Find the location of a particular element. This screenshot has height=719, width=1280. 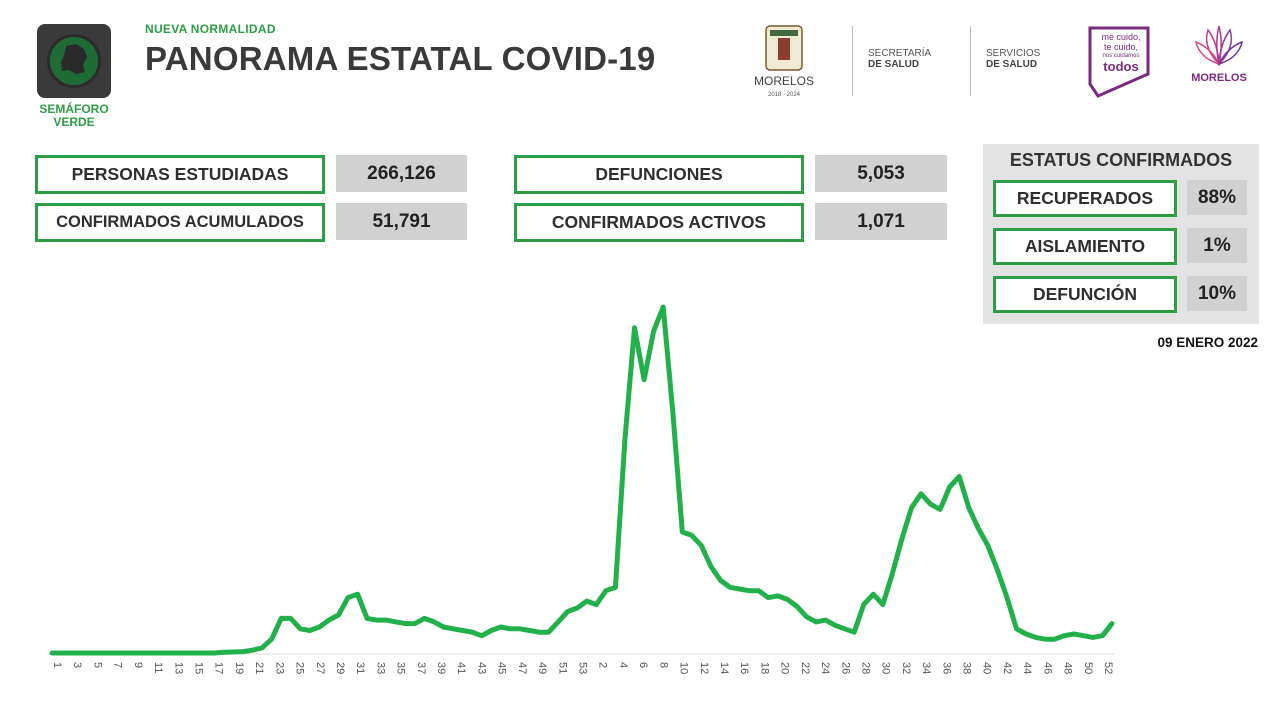

anenecuilco-logo-name: MORELOS is located at coordinates (1219, 78).